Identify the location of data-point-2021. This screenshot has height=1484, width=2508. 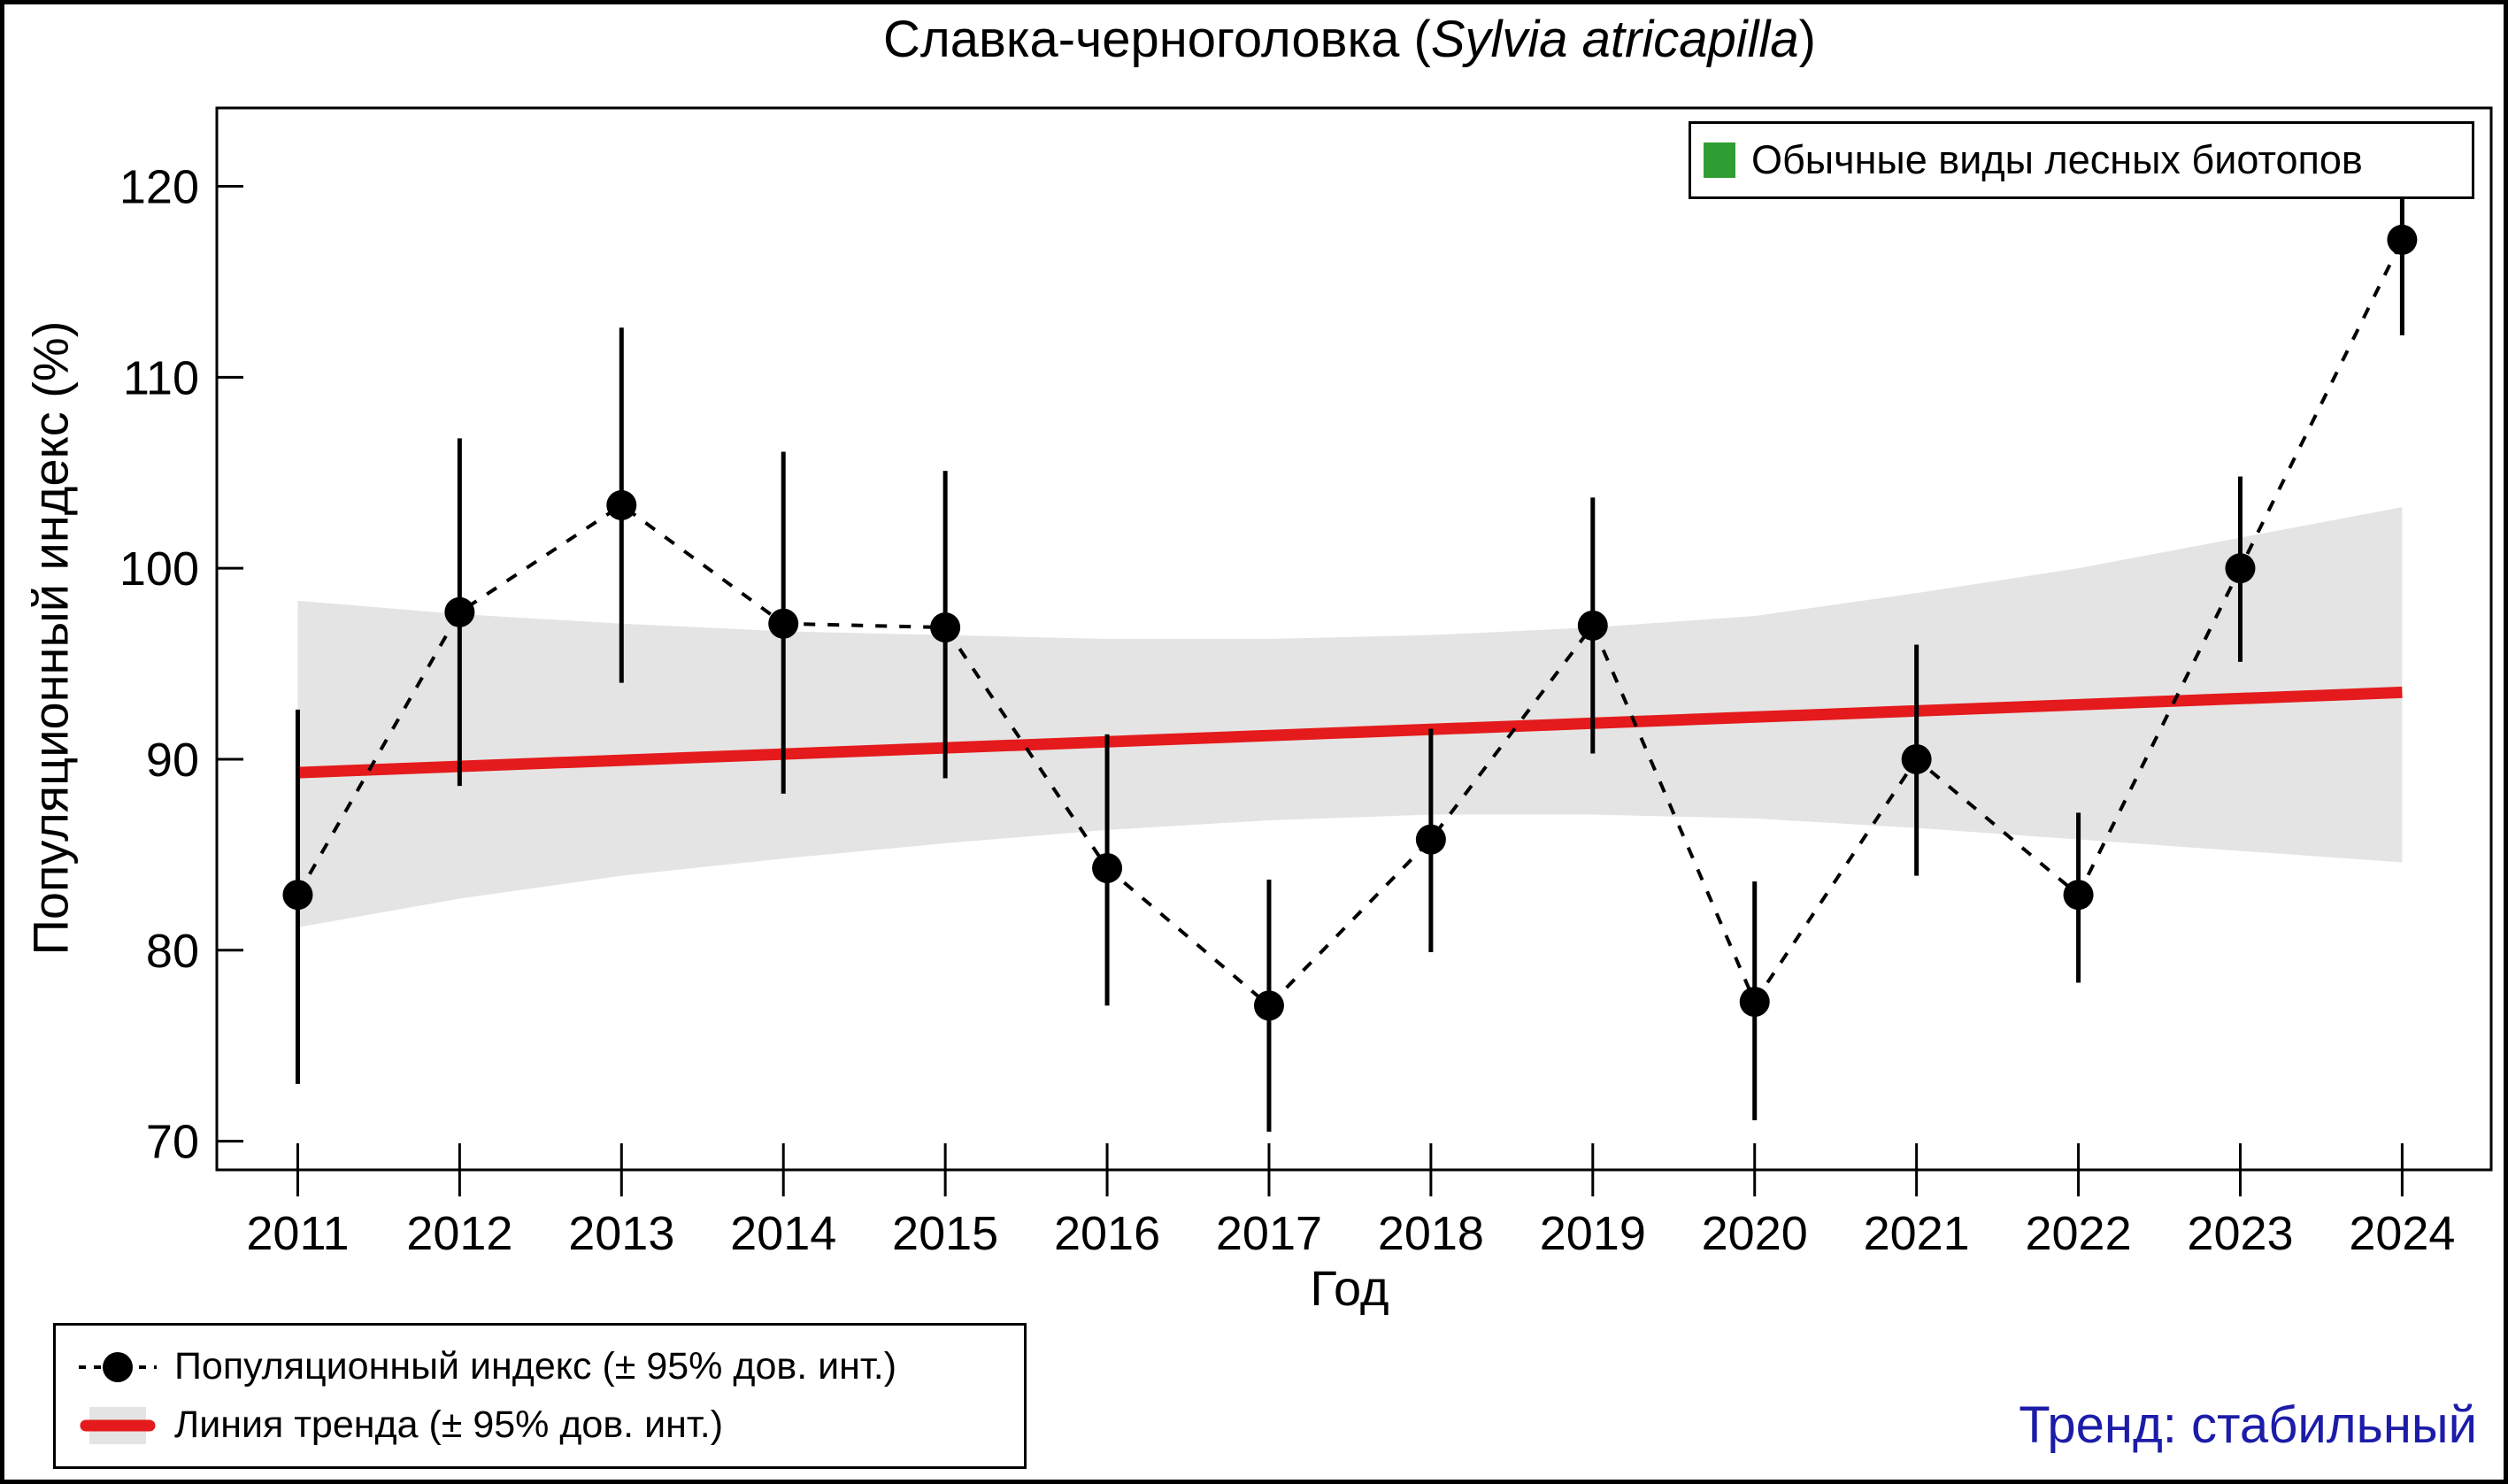
(1916, 758).